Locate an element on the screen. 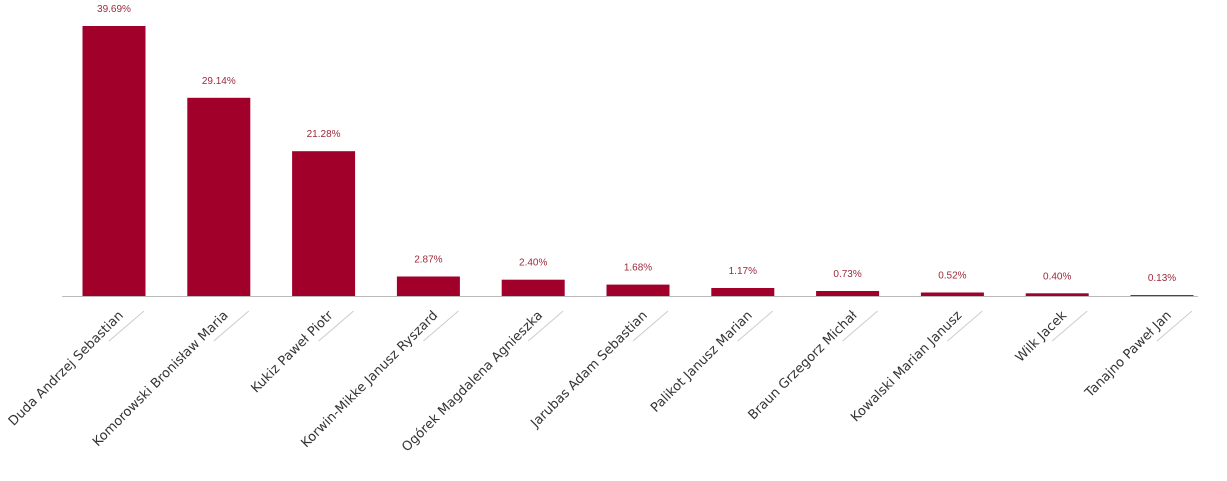 This screenshot has height=481, width=1227. category-tick-label: Braun Grzegorz Michał is located at coordinates (803, 365).